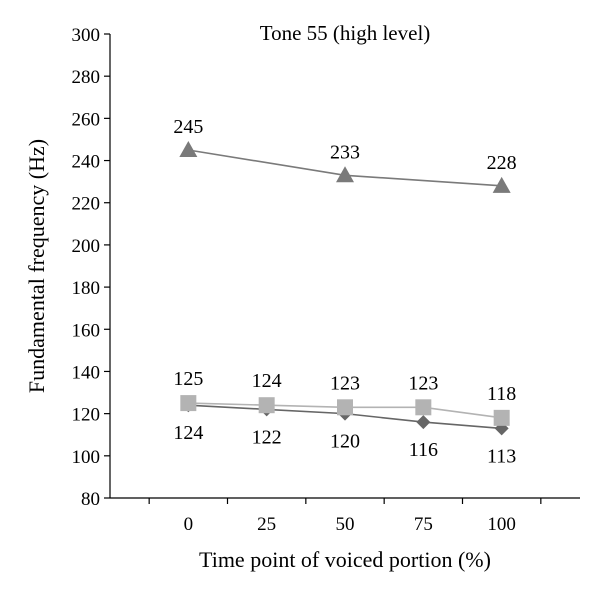 This screenshot has width=600, height=595. What do you see at coordinates (86, 77) in the screenshot?
I see `y-tick-label: 280` at bounding box center [86, 77].